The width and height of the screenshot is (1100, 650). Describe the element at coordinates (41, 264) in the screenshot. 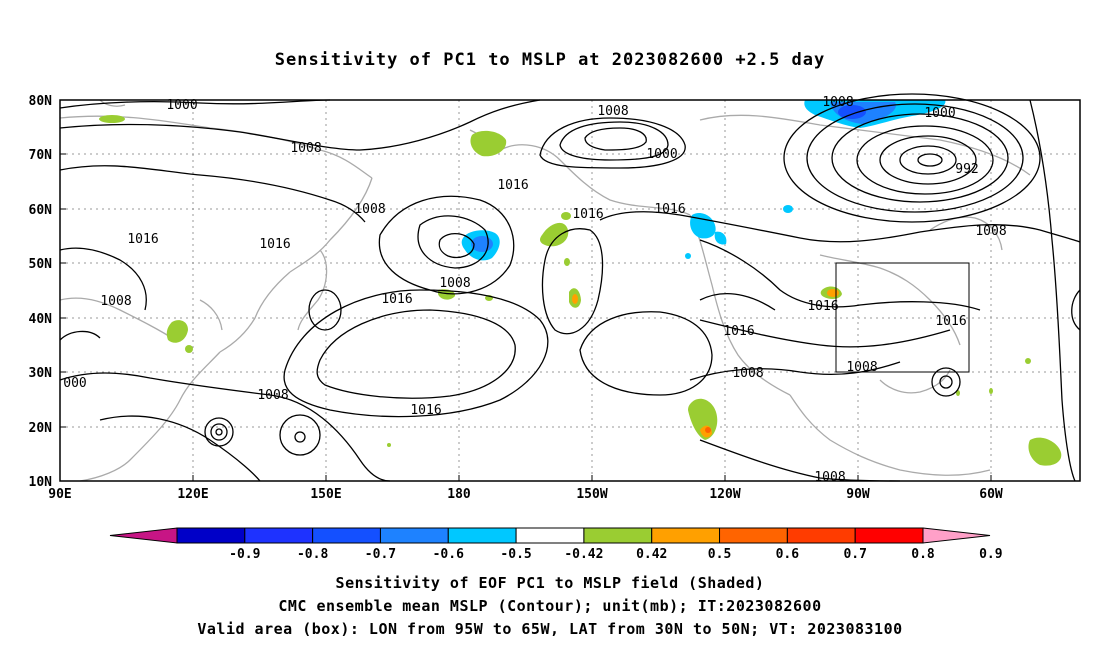

I see `lat-tick-label: 50N` at that location.